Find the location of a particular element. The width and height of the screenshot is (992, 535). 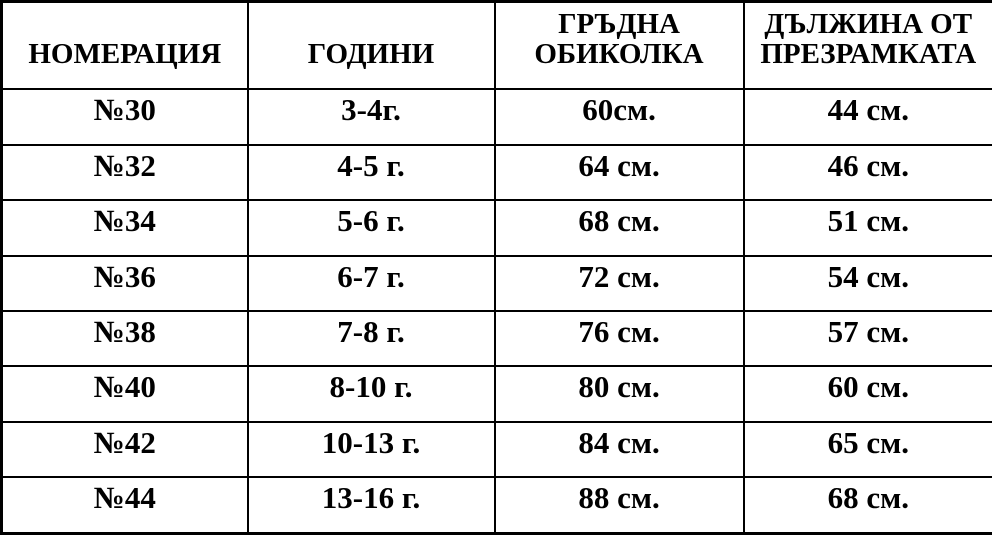

cell-size-number: №44 is located at coordinates (124, 505).